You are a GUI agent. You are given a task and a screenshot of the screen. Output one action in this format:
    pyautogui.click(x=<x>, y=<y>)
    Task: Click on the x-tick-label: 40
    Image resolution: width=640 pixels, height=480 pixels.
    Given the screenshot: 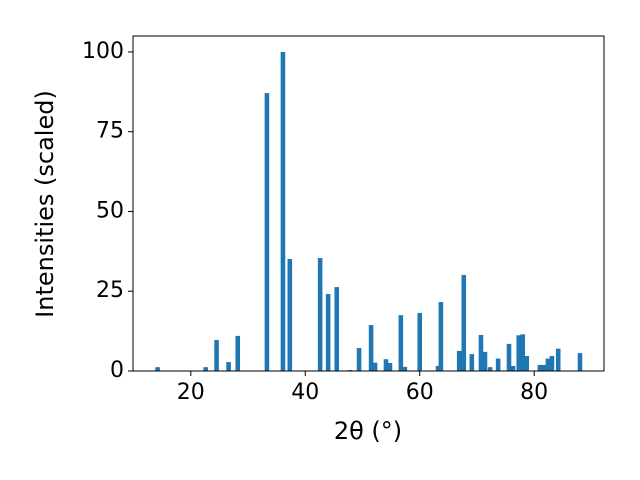 What is the action you would take?
    pyautogui.click(x=305, y=392)
    